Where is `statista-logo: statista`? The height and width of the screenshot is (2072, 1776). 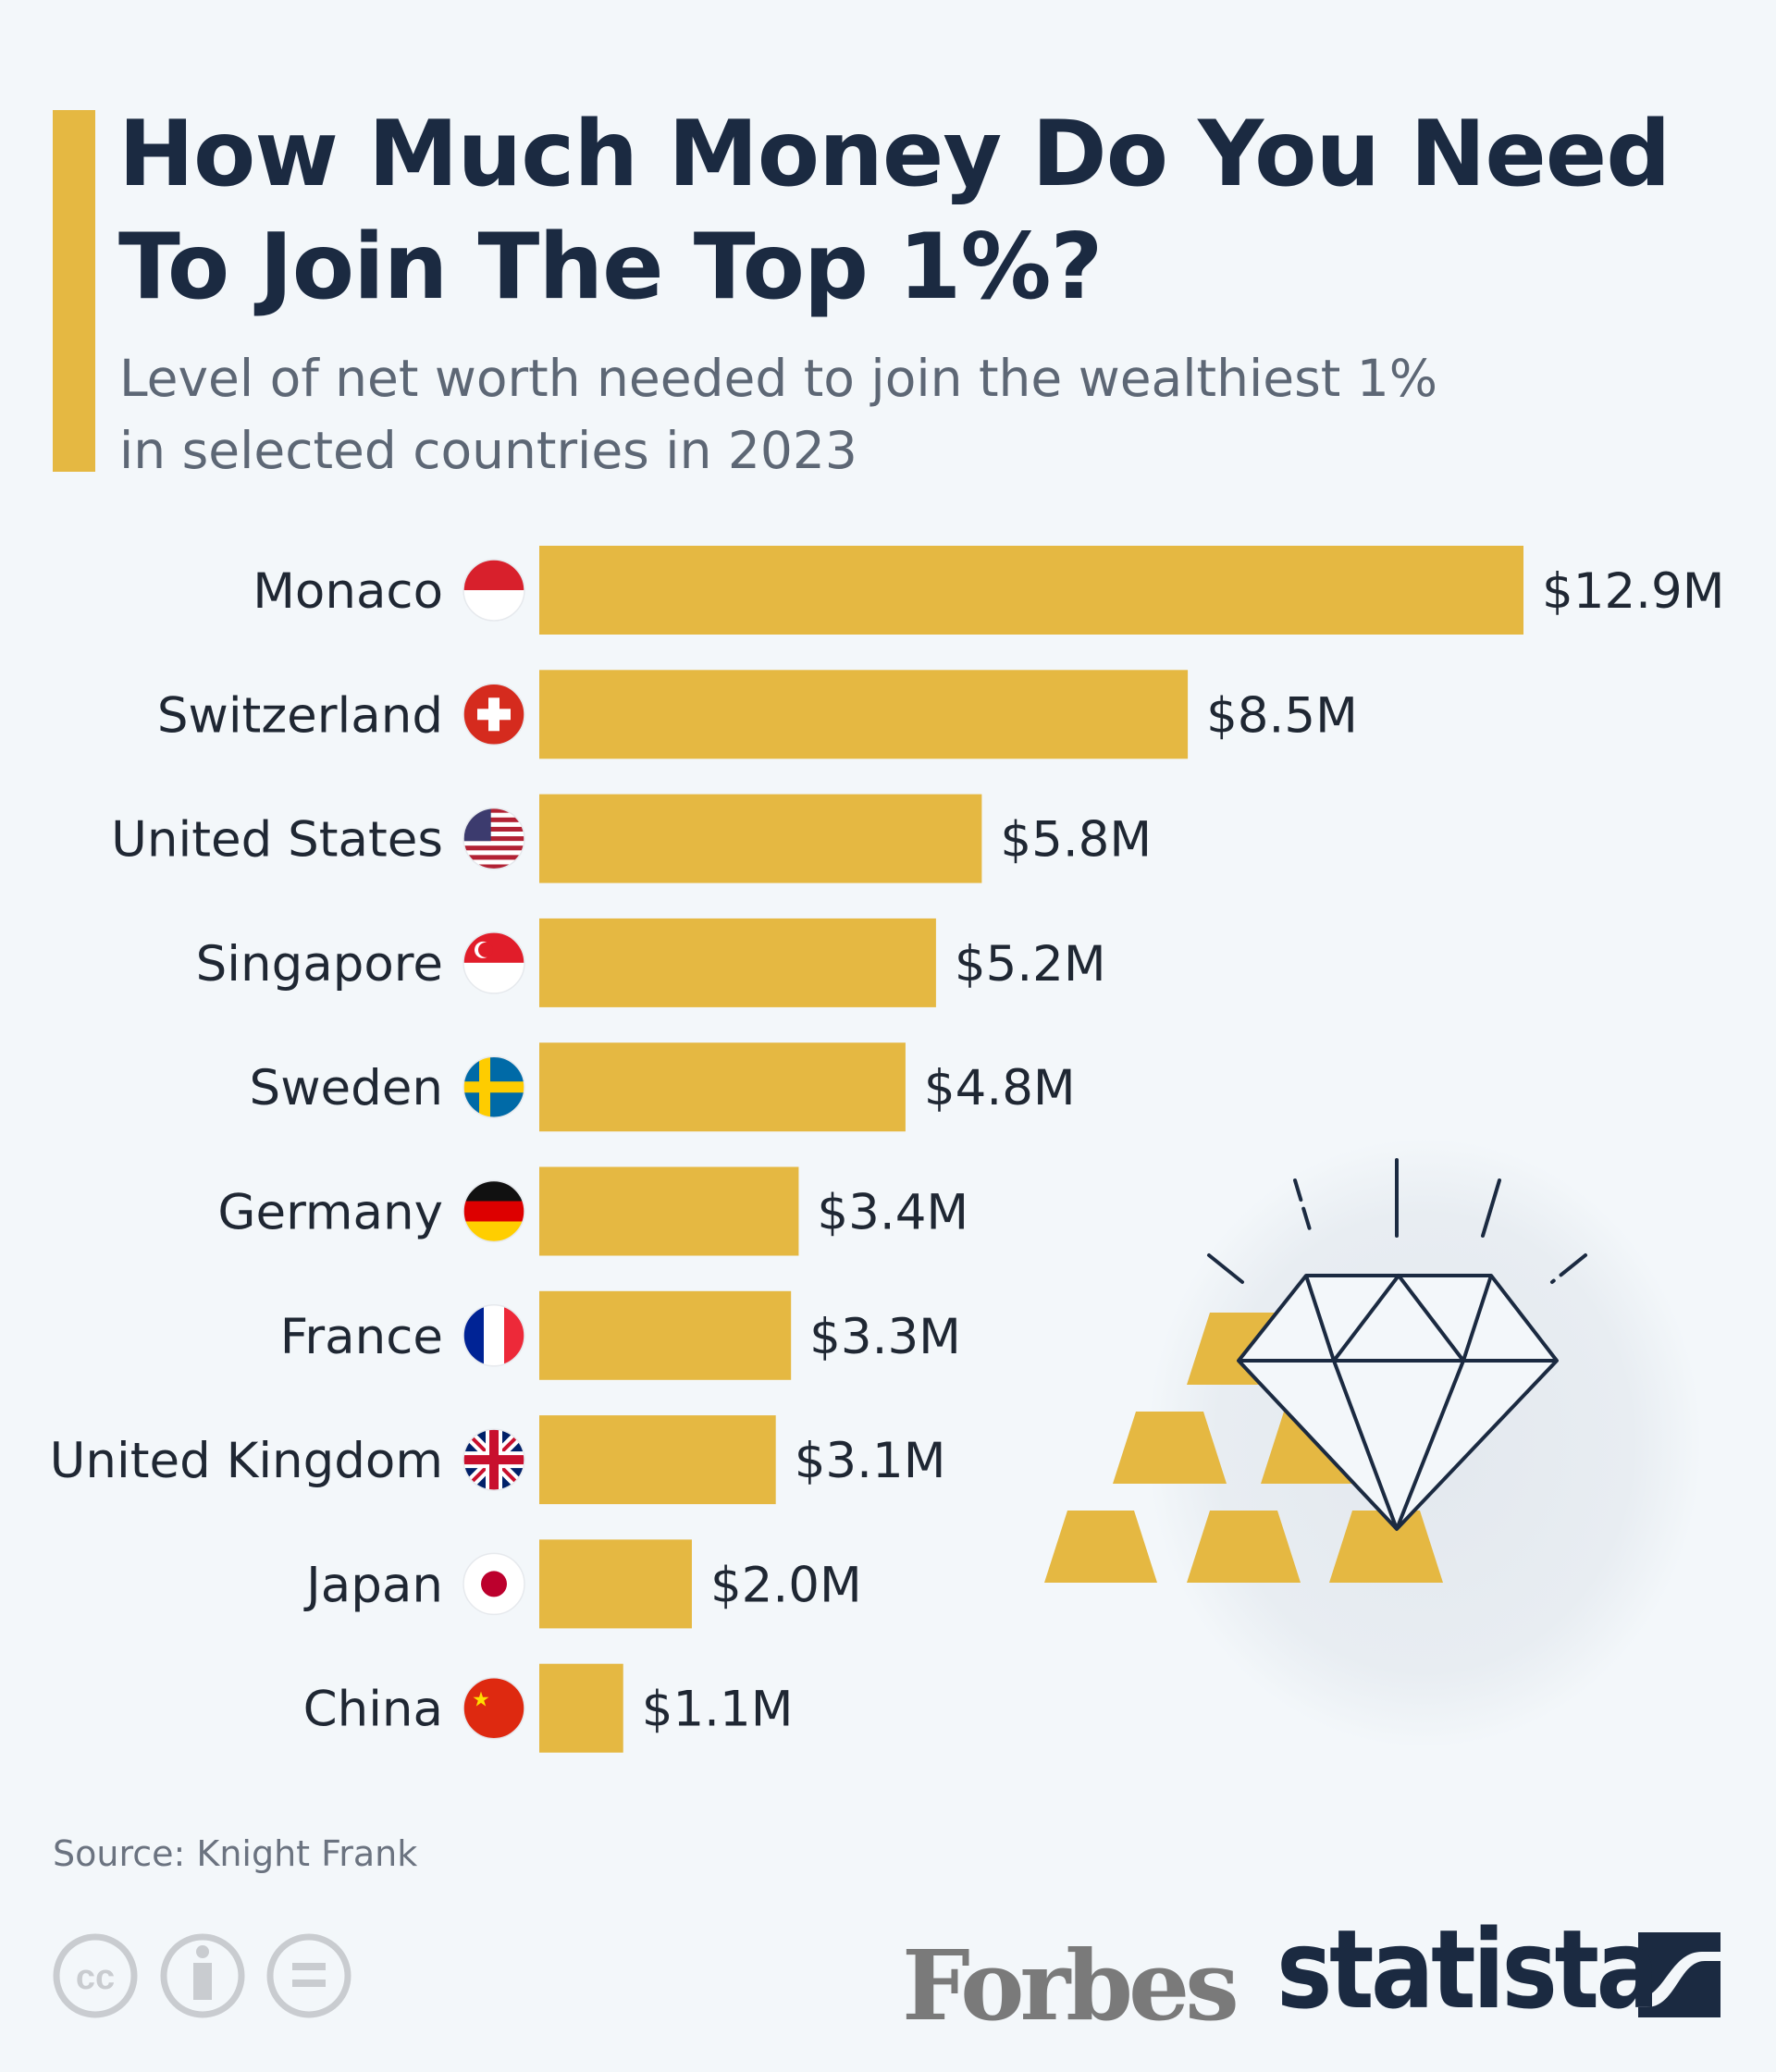 statista-logo: statista is located at coordinates (1468, 1969).